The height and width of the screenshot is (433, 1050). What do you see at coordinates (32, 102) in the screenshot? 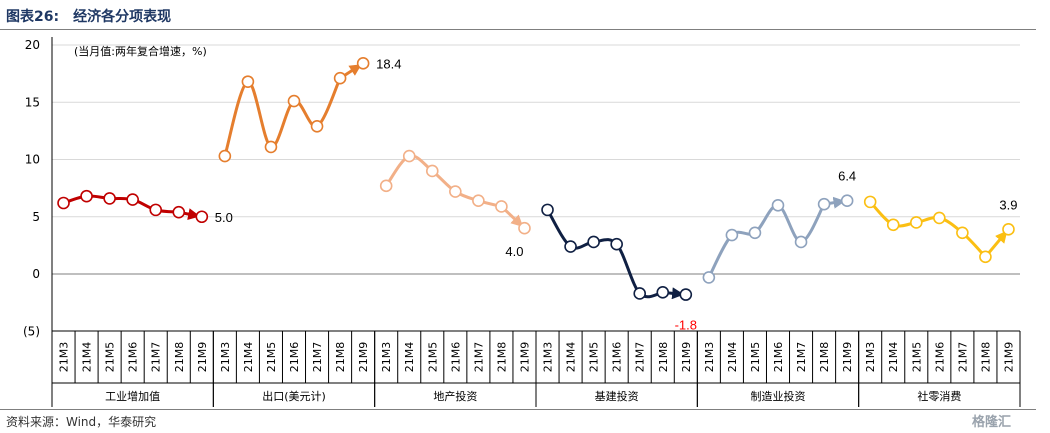
I see `y-tick-label: 15` at bounding box center [32, 102].